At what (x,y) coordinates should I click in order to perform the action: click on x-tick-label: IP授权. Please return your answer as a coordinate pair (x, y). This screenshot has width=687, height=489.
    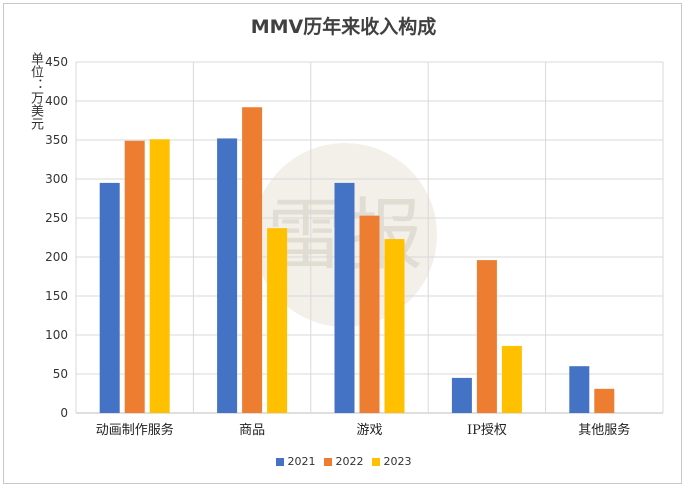
    Looking at the image, I should click on (487, 430).